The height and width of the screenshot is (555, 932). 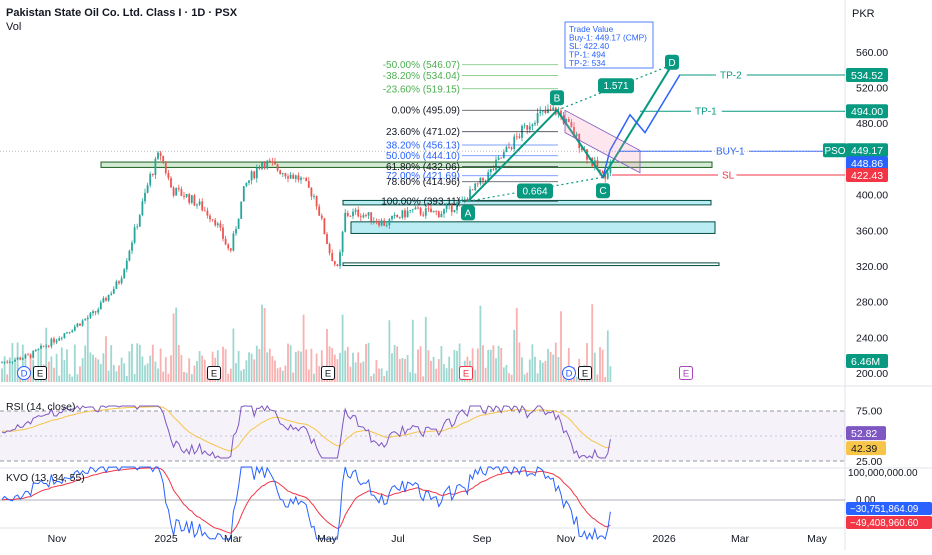 I want to click on pattern-point-label: A, so click(x=468, y=213).